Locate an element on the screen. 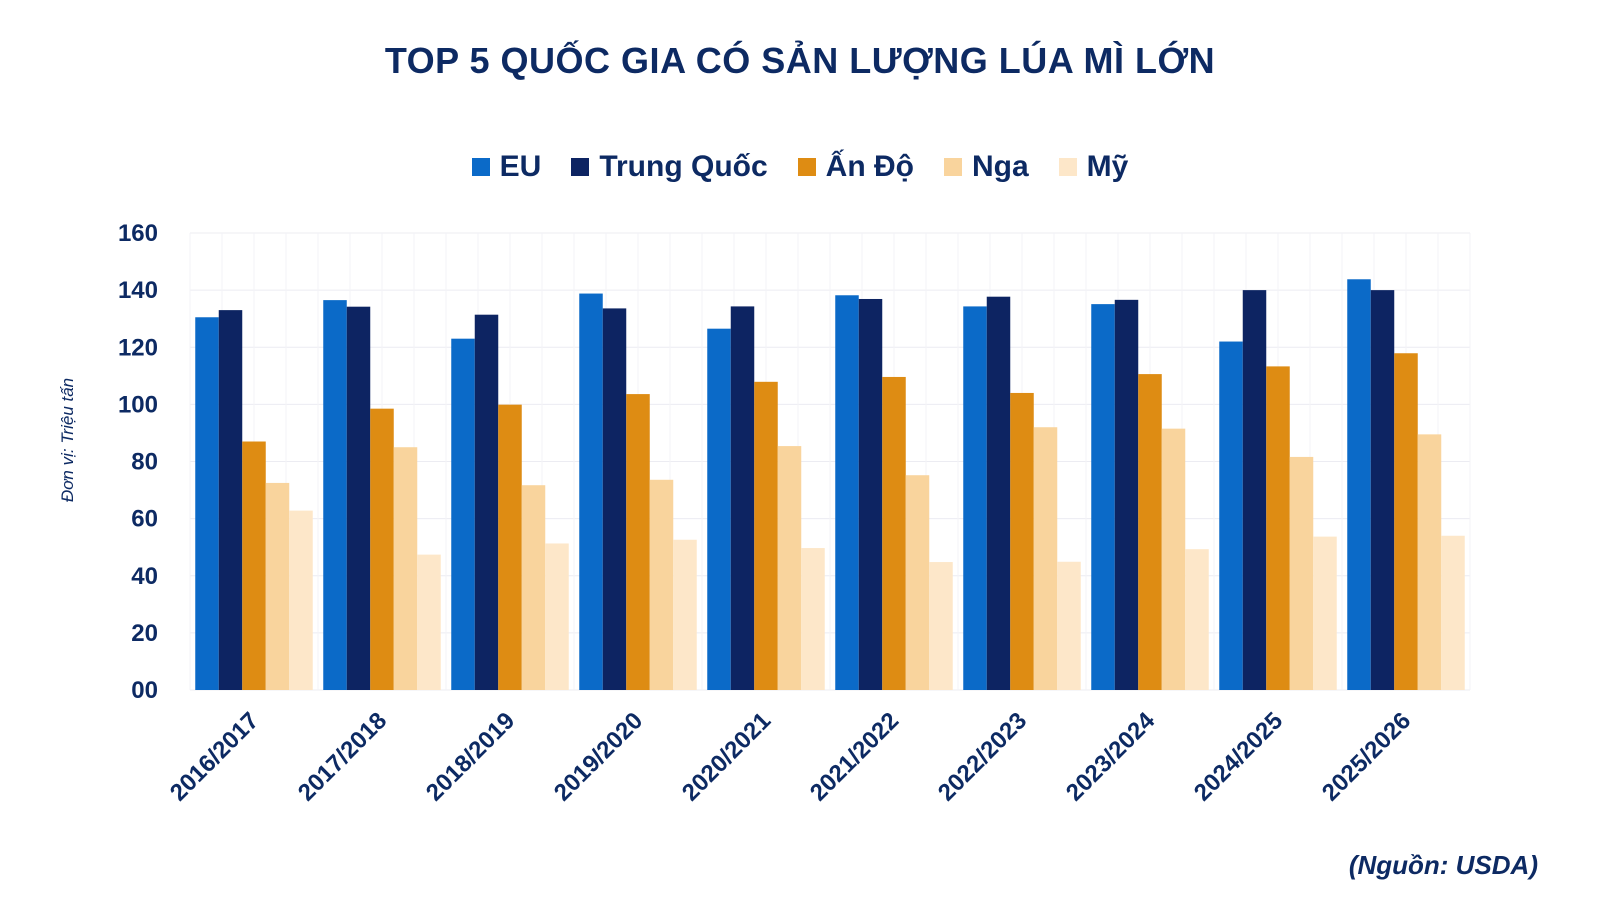 This screenshot has height=900, width=1600. legend-swatch-eu is located at coordinates (480, 167).